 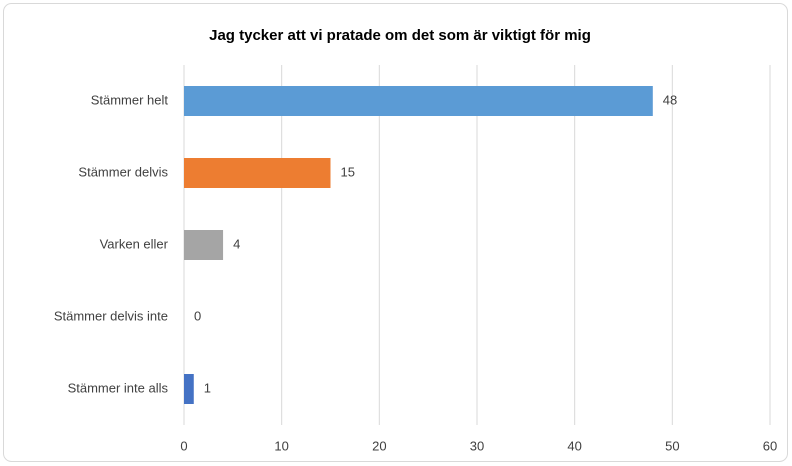 I want to click on x-tick-label: 40, so click(x=574, y=445).